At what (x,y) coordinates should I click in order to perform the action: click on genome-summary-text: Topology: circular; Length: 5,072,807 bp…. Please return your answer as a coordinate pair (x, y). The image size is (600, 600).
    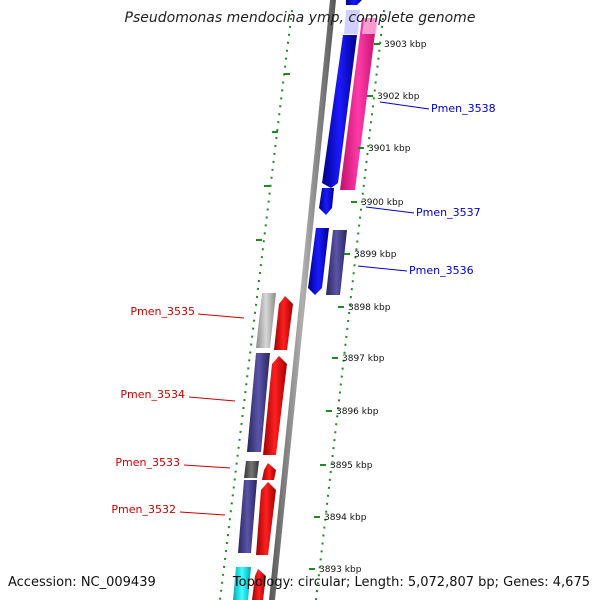
    Looking at the image, I should click on (411, 582).